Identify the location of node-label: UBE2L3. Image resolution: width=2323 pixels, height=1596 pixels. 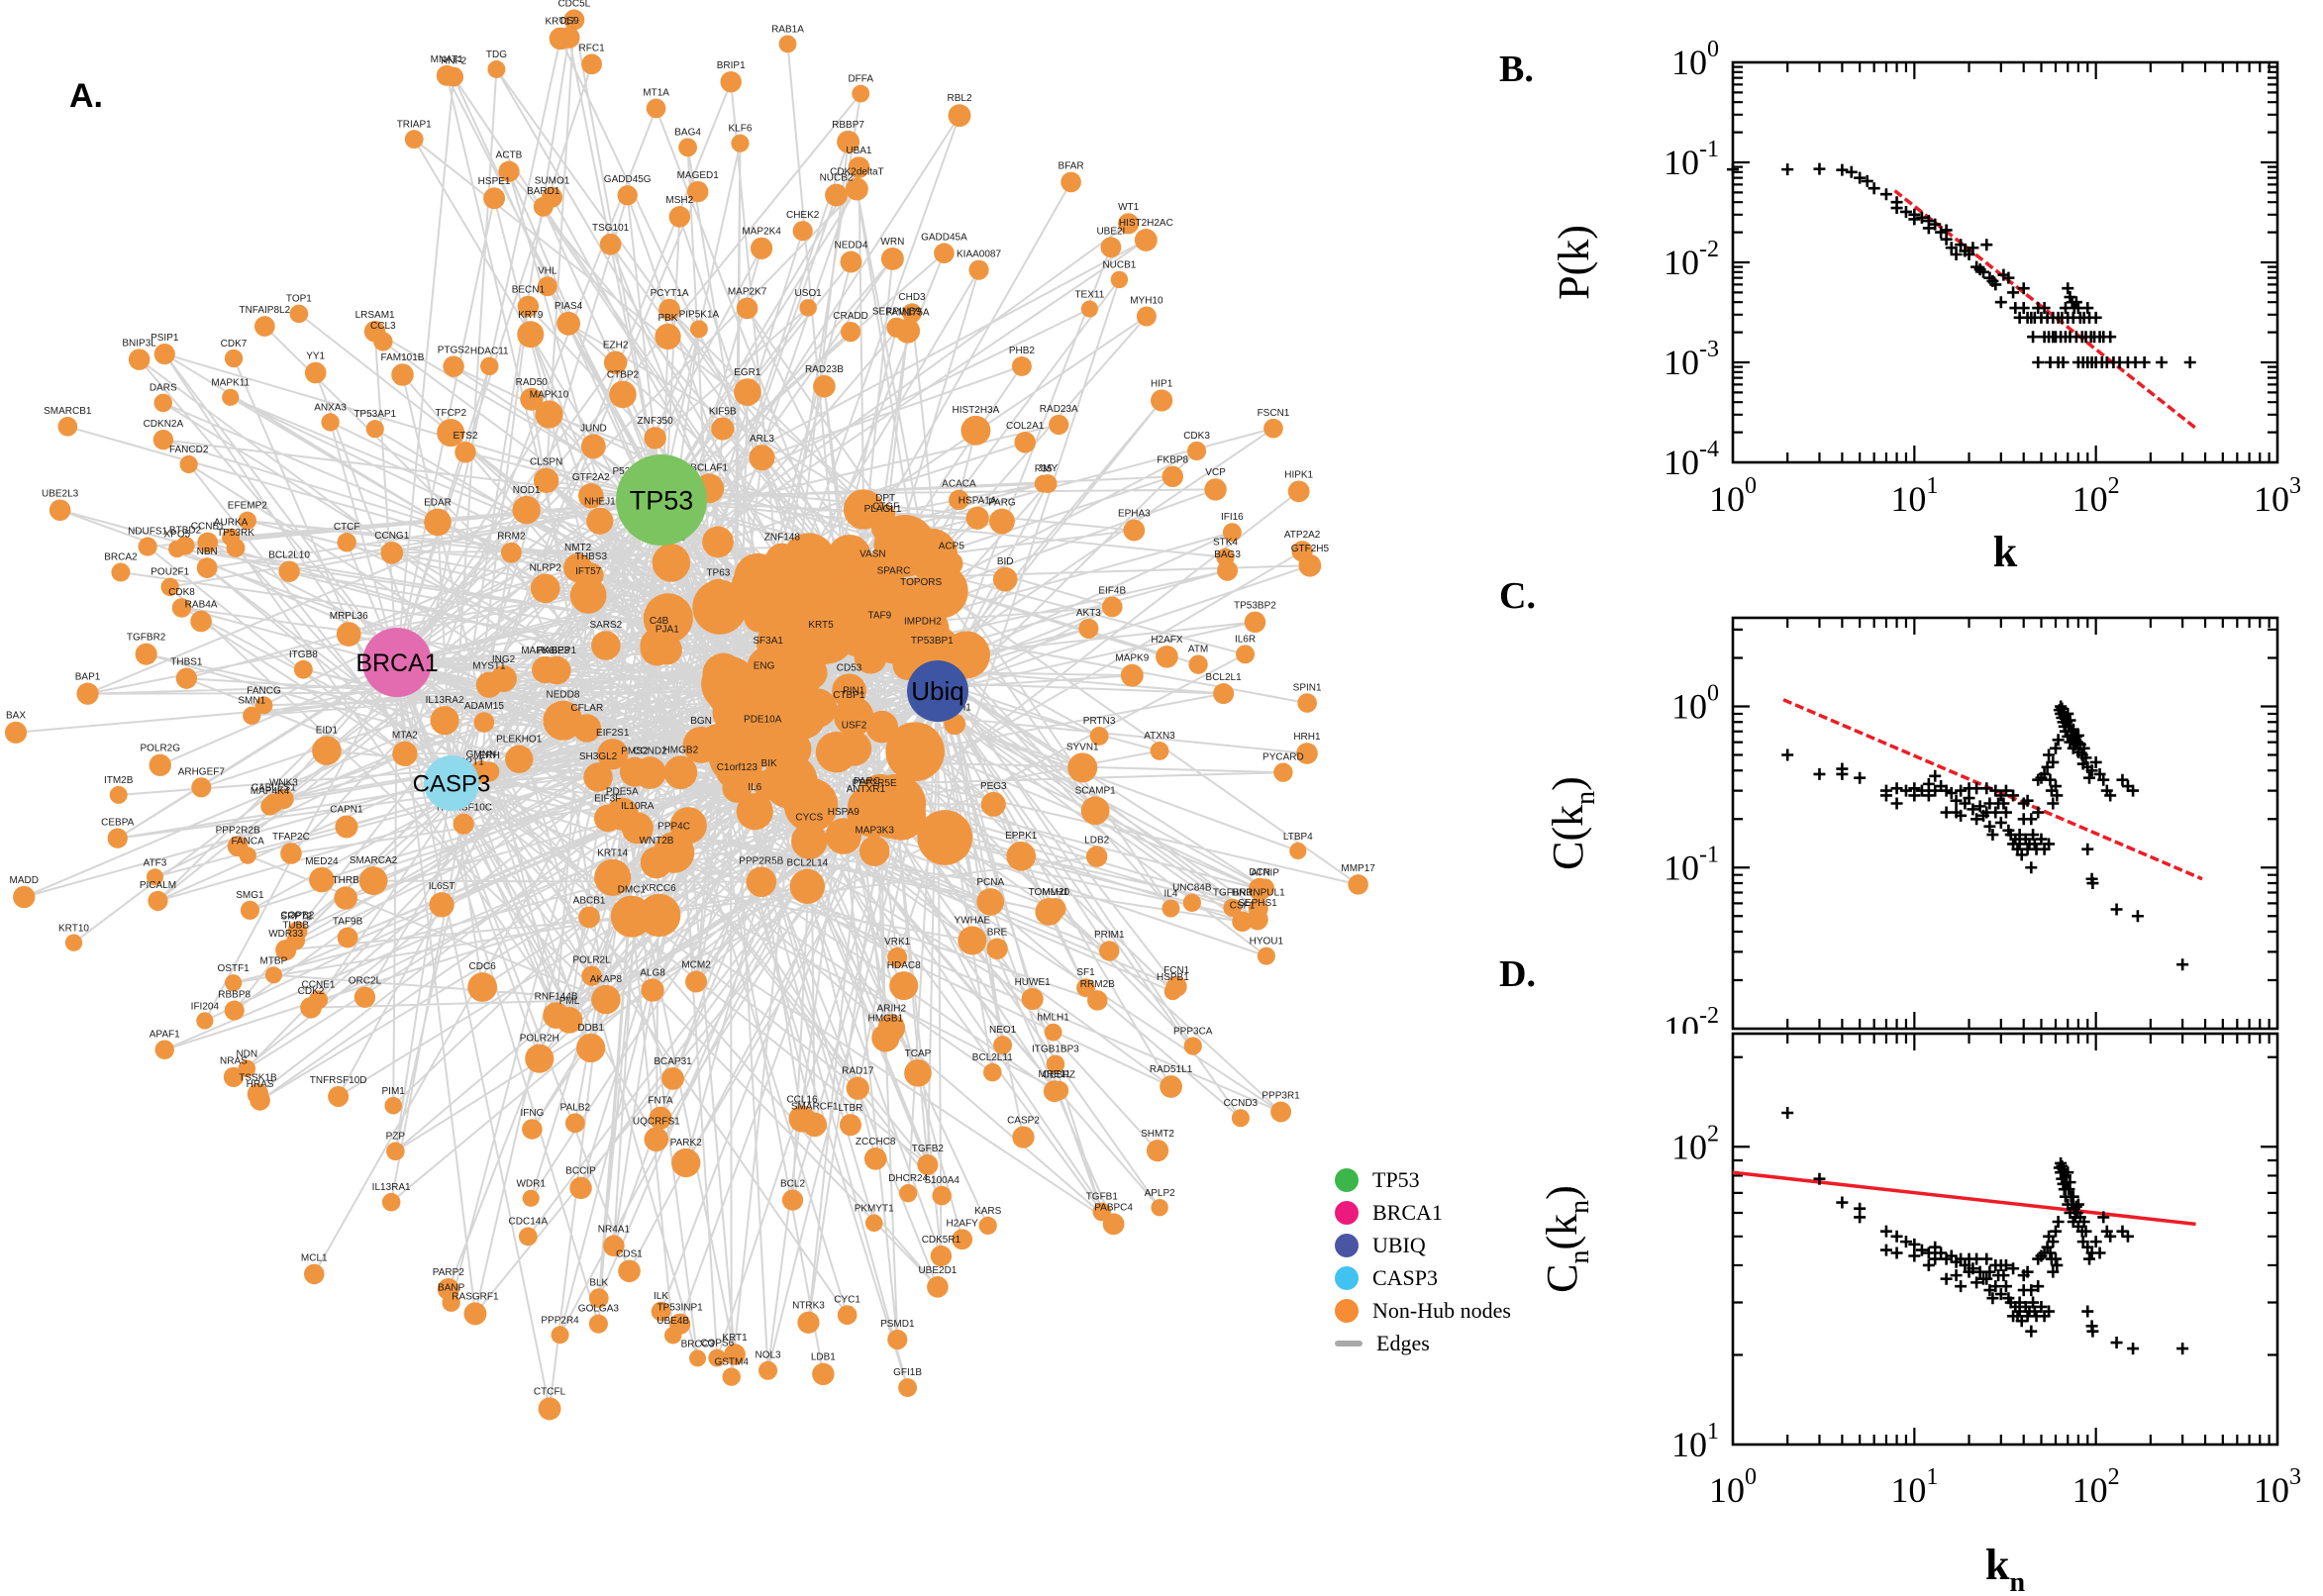
(60, 494).